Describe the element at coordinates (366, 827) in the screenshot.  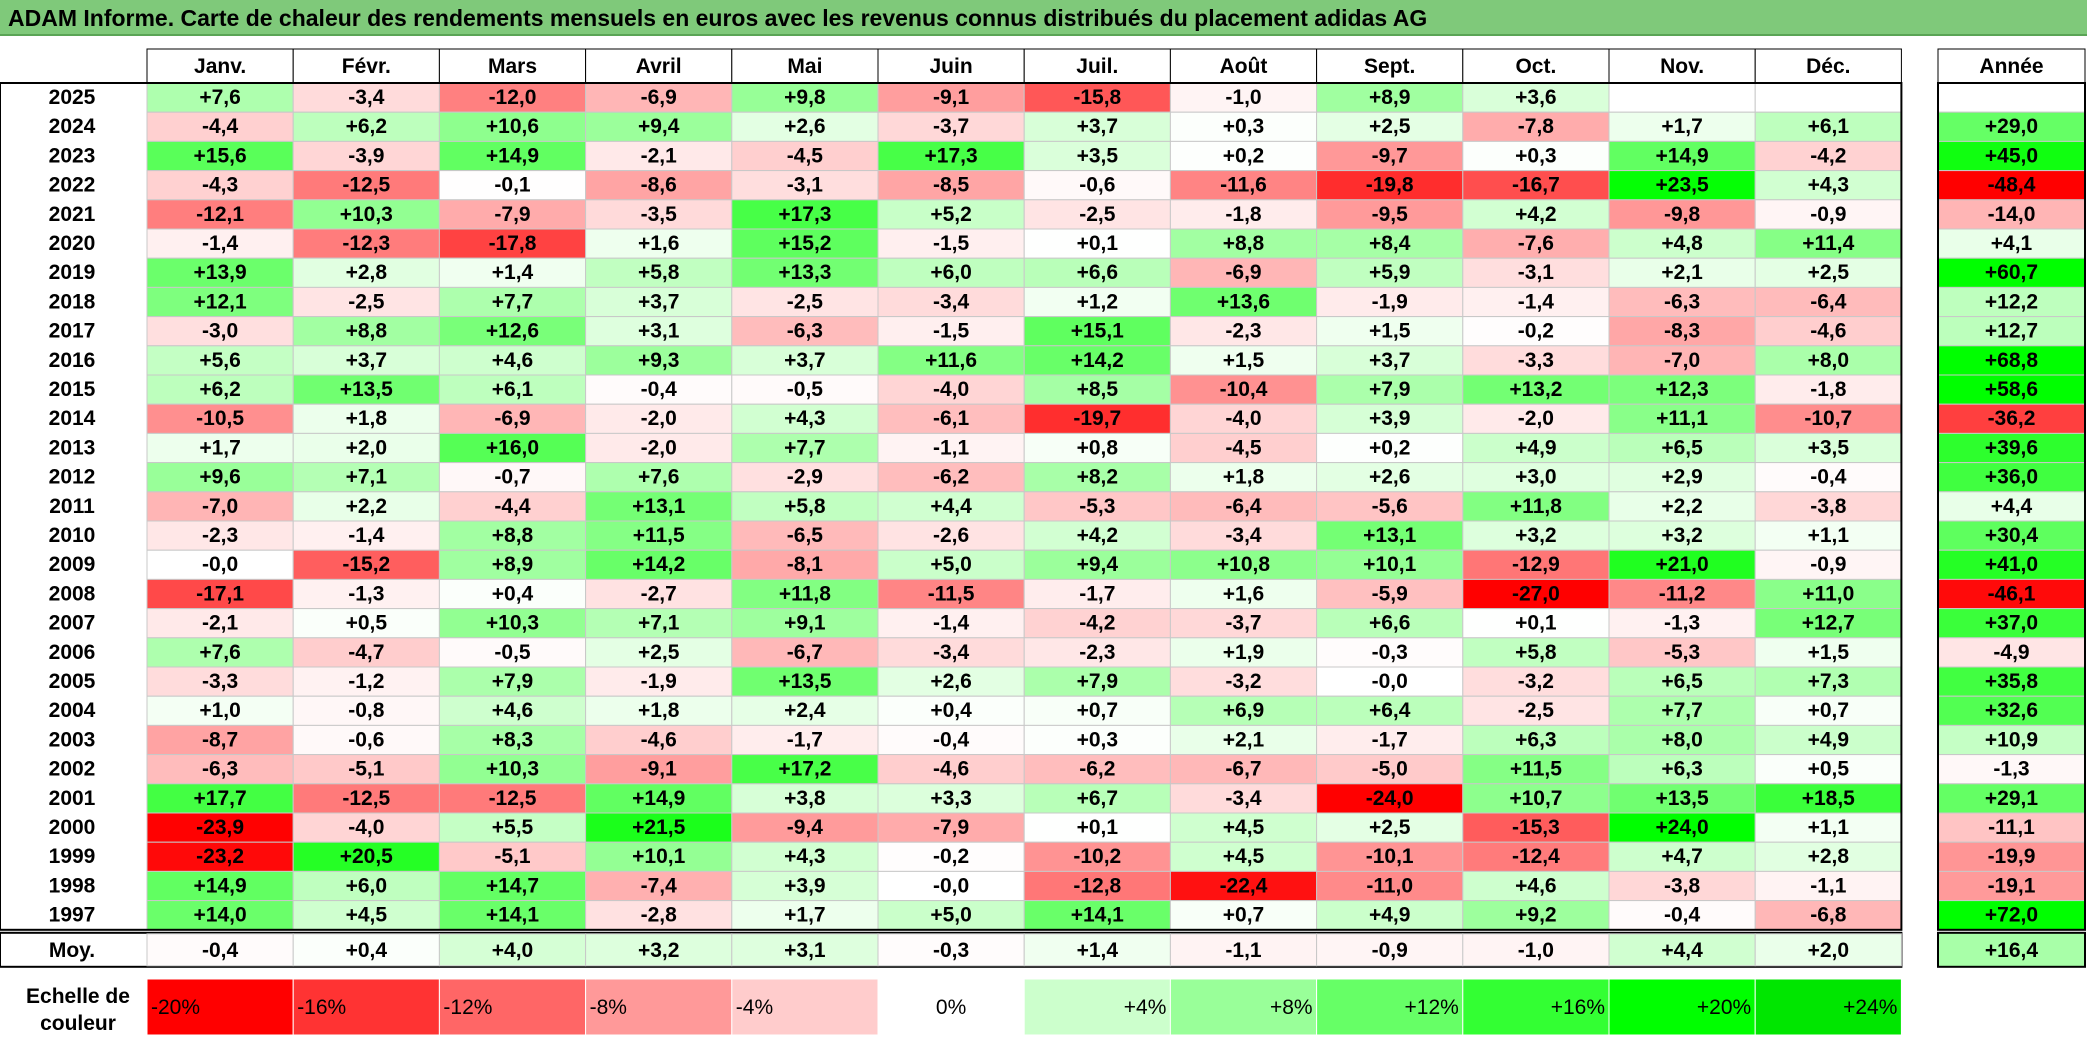
I see `cell-value: -4,0` at that location.